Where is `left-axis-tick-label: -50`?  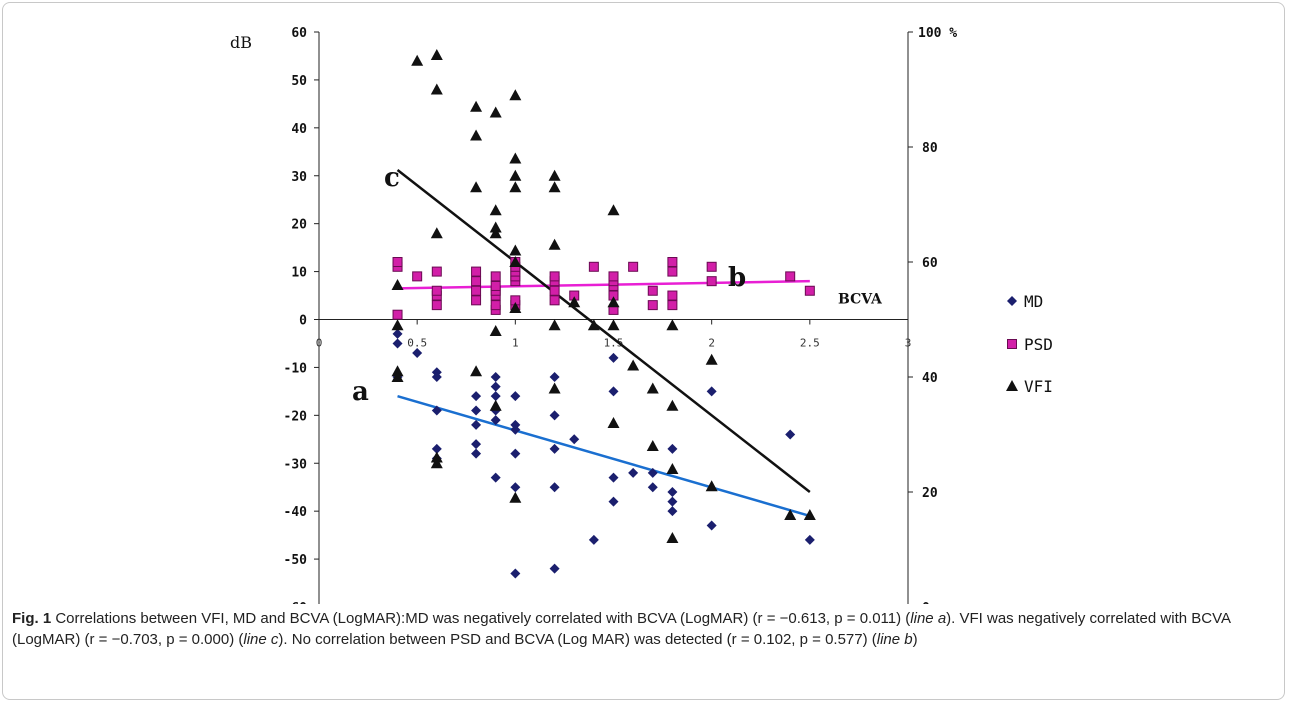
left-axis-tick-label: -50 is located at coordinates (296, 560).